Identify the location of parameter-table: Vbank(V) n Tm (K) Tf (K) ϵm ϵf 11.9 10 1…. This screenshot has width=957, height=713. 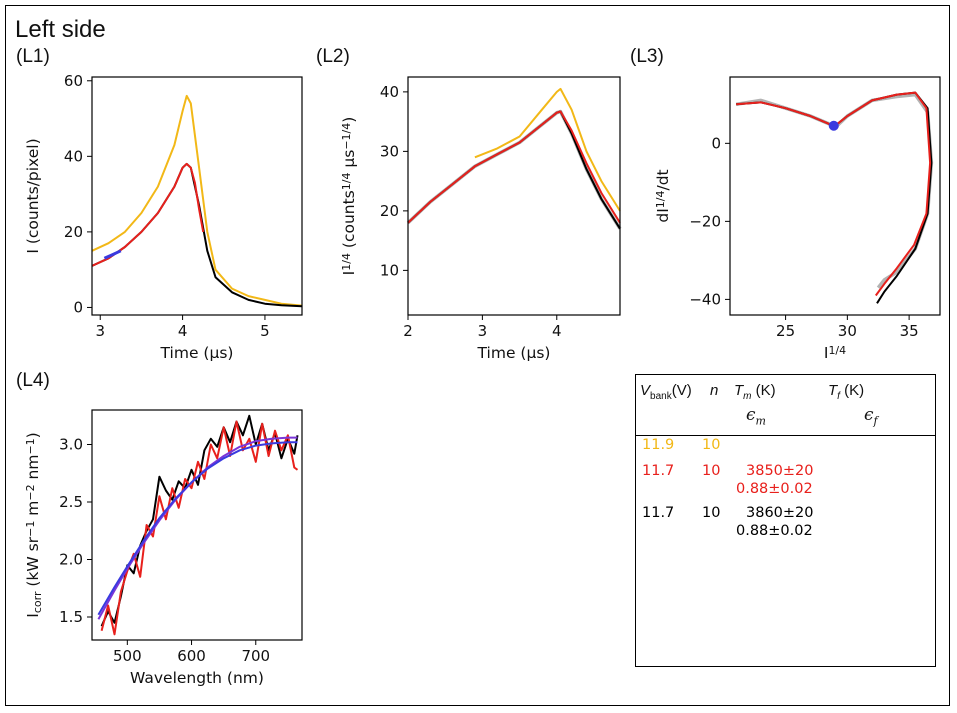
(785, 520).